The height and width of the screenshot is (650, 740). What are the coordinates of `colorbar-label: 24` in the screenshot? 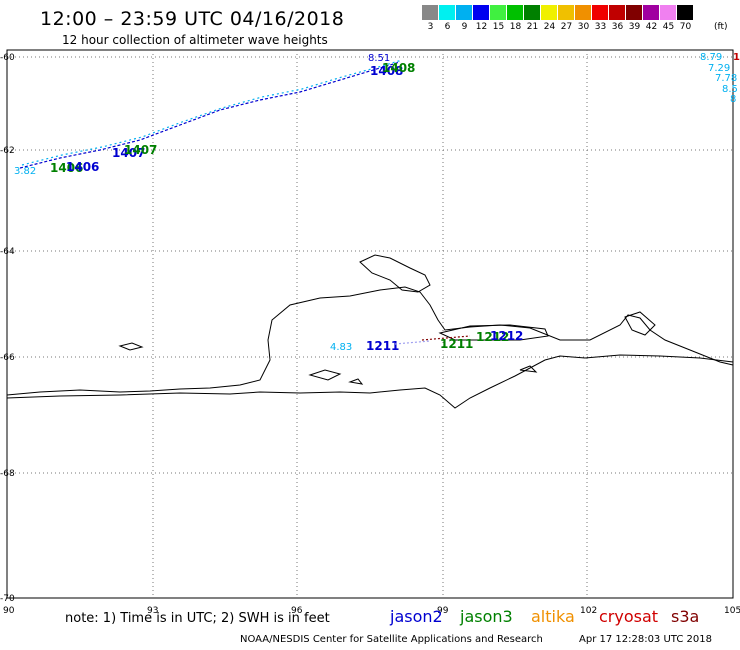 It's located at (549, 27).